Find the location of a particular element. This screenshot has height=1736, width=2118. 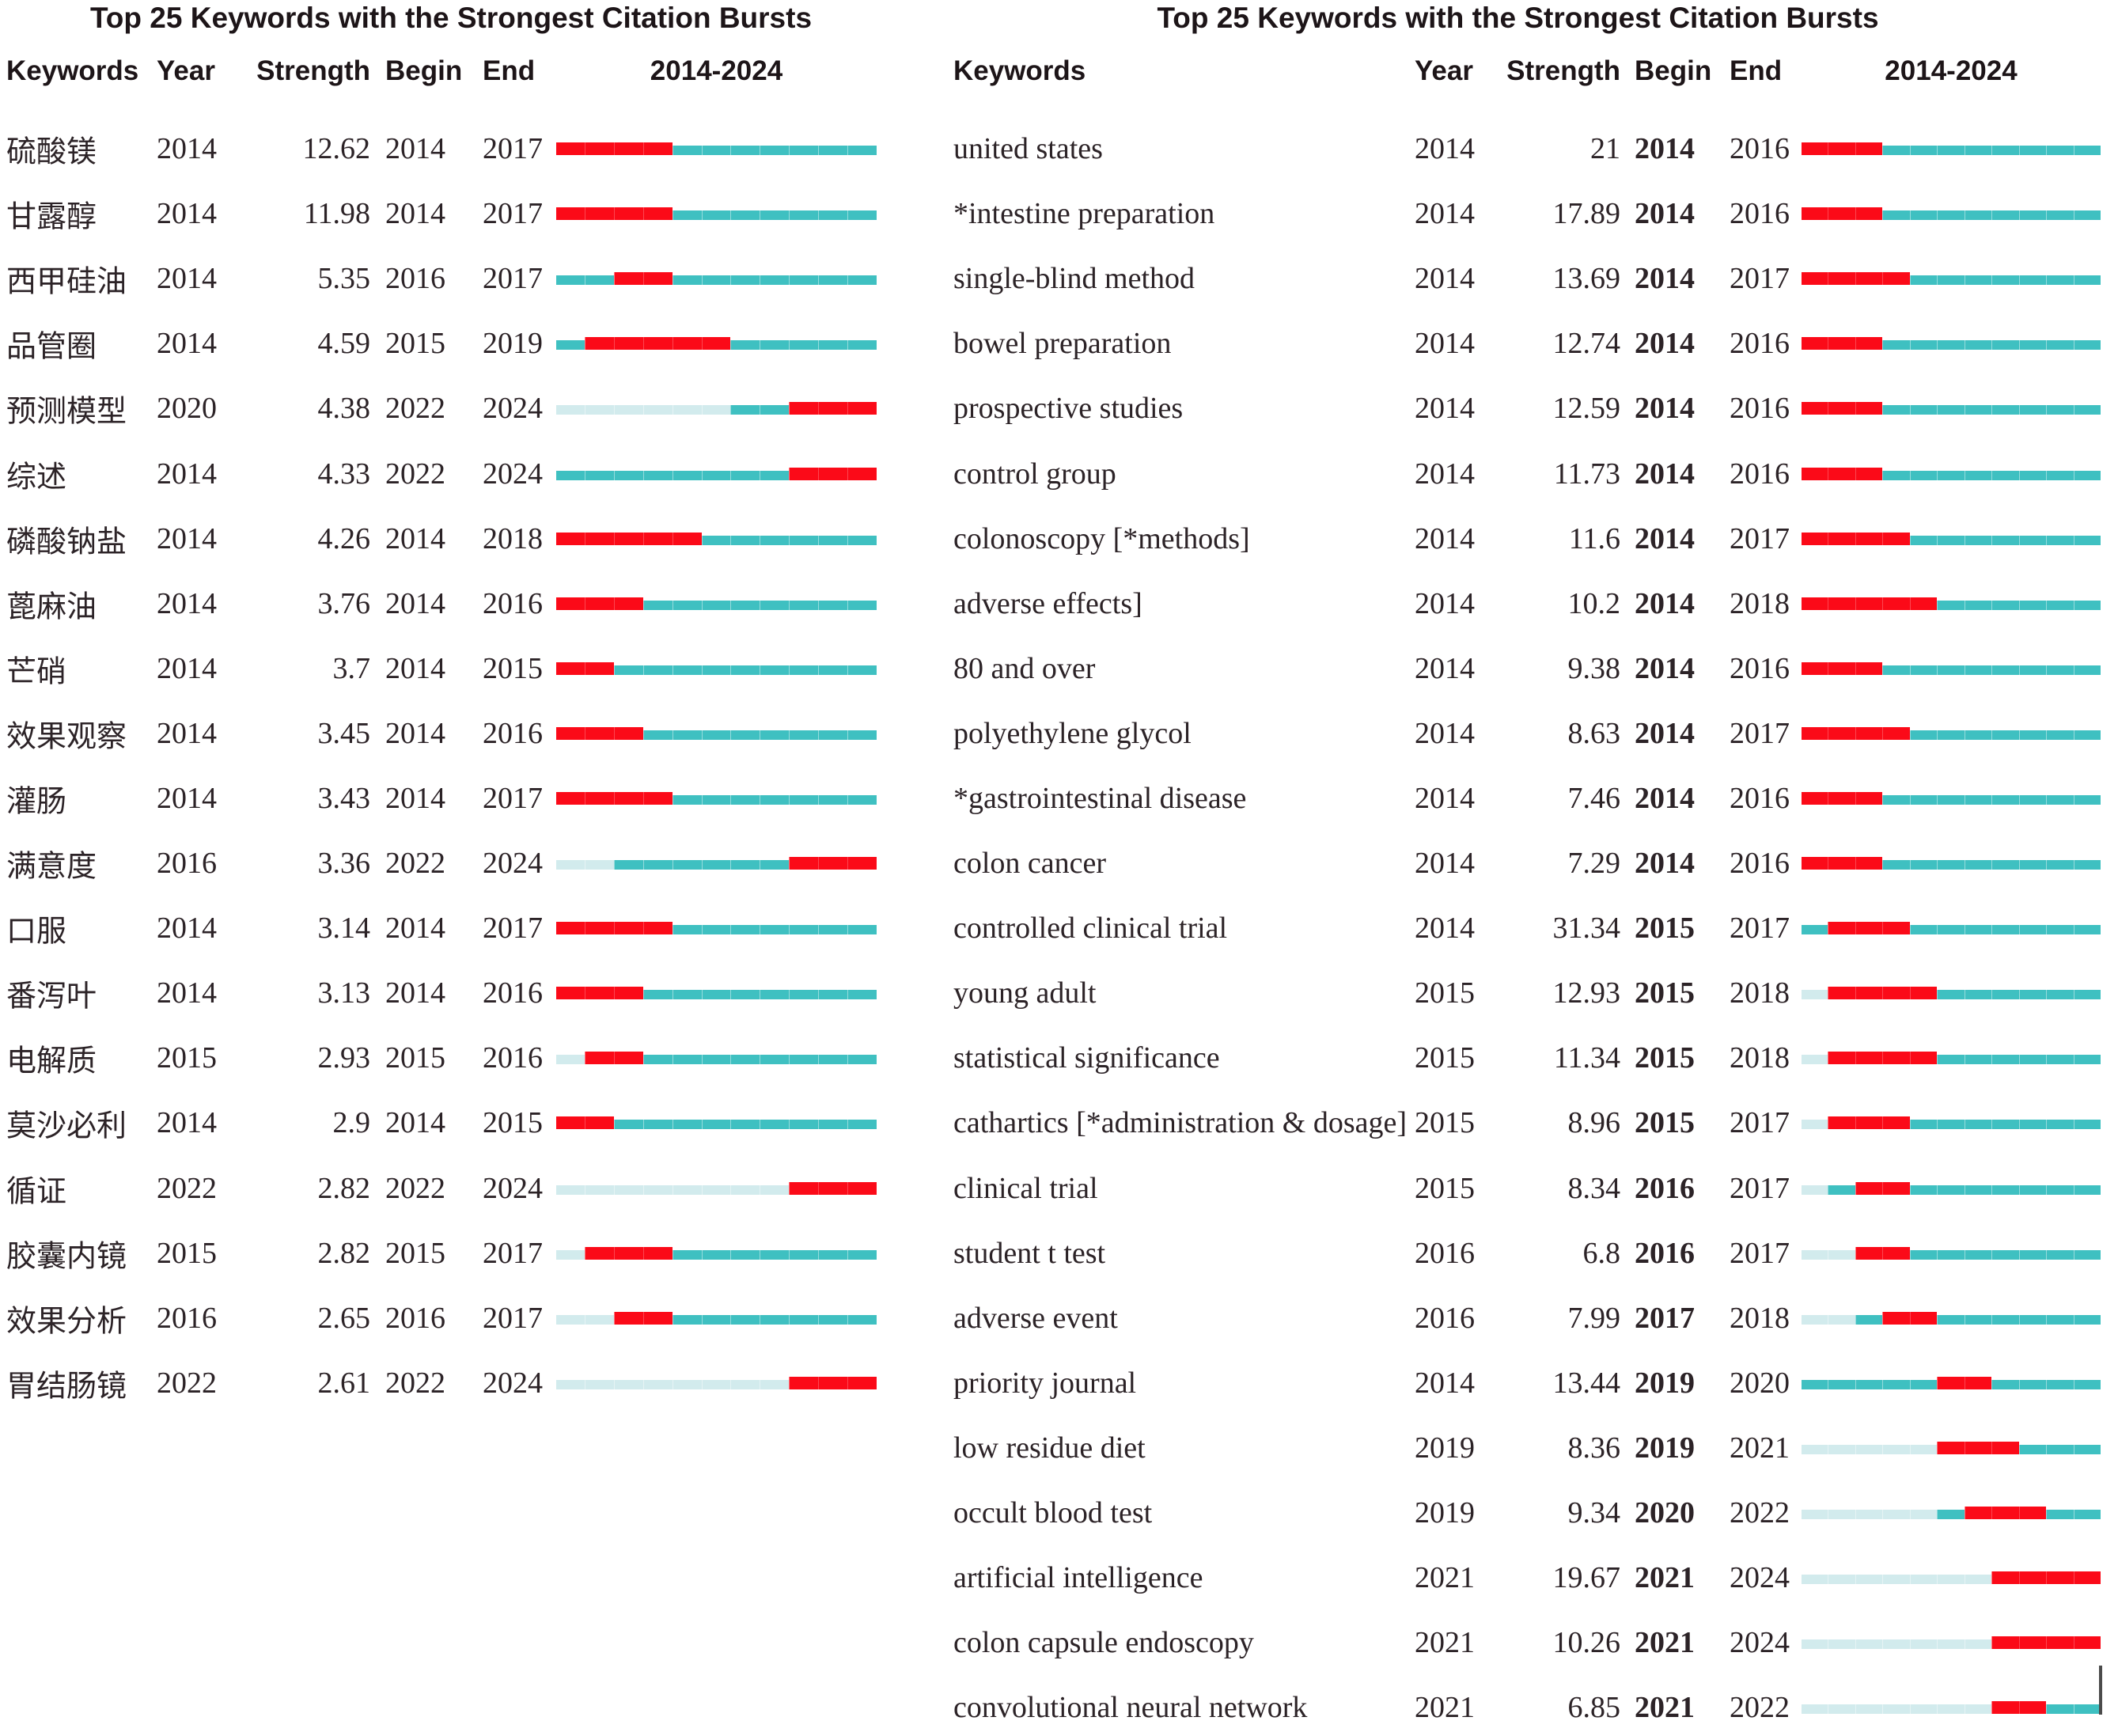

keyword-label: adverse effects] is located at coordinates (1047, 603).